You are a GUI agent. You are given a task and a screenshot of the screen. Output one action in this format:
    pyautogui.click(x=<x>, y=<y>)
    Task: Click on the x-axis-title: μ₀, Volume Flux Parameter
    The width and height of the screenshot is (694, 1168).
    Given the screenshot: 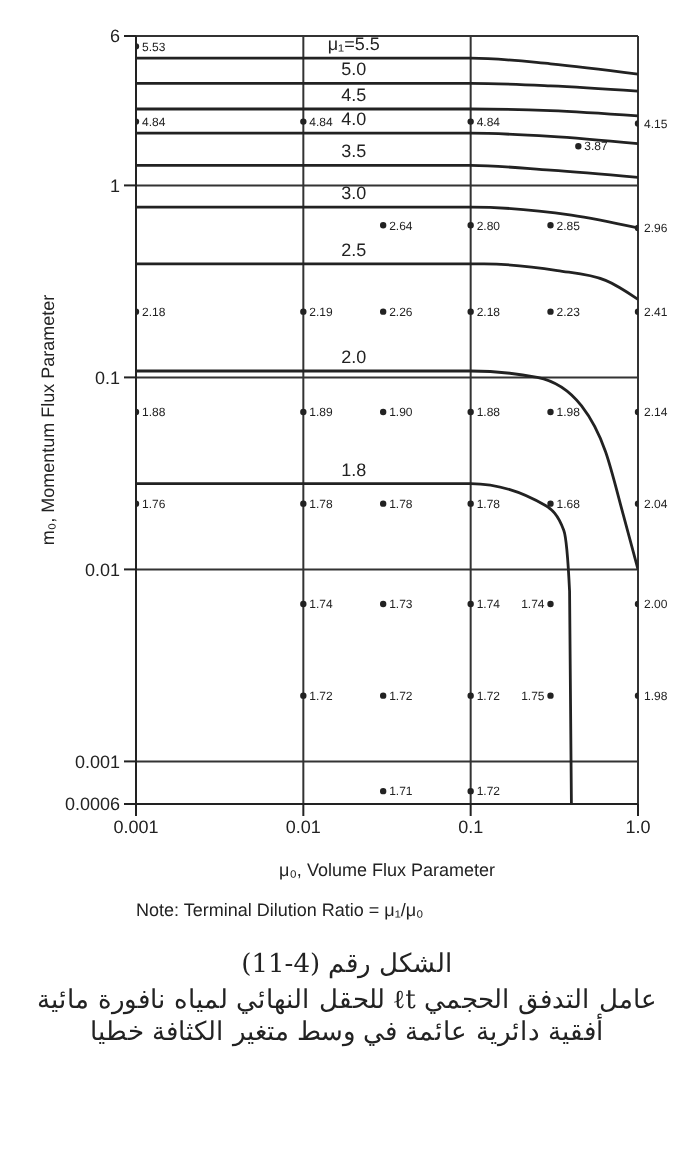 What is the action you would take?
    pyautogui.click(x=387, y=870)
    